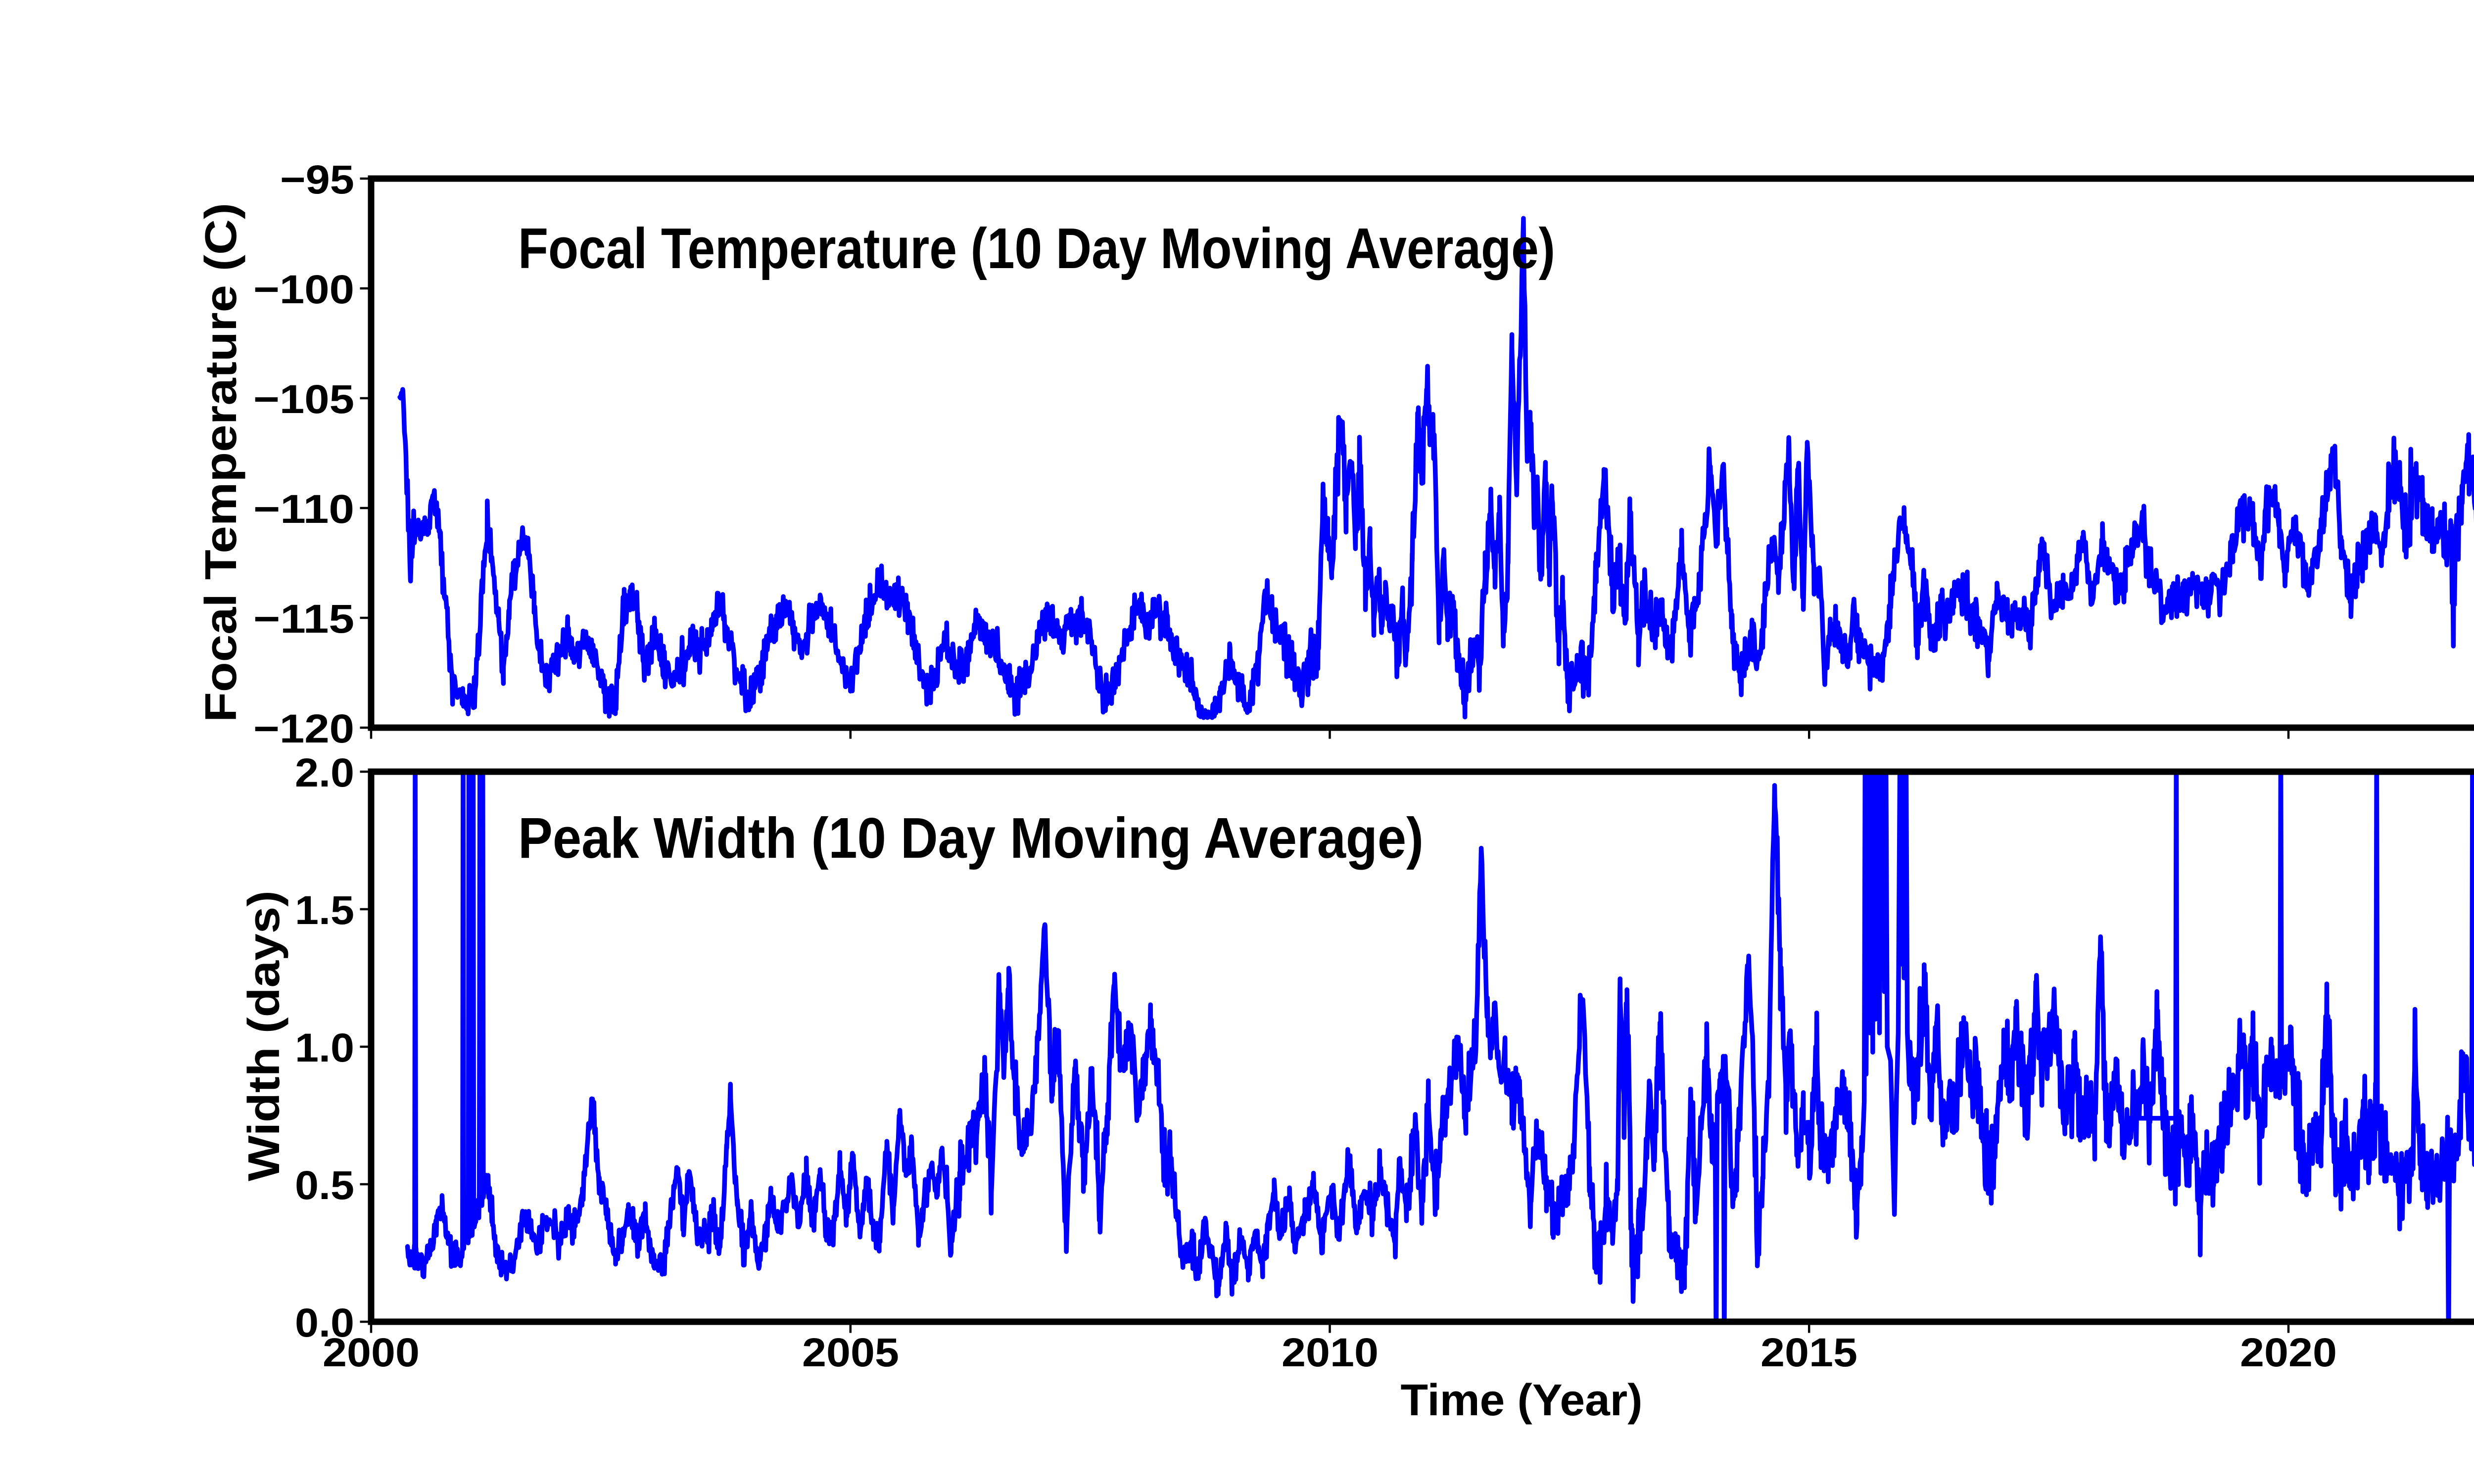  I want to click on svg-text: 1.0, so click(324, 1047).